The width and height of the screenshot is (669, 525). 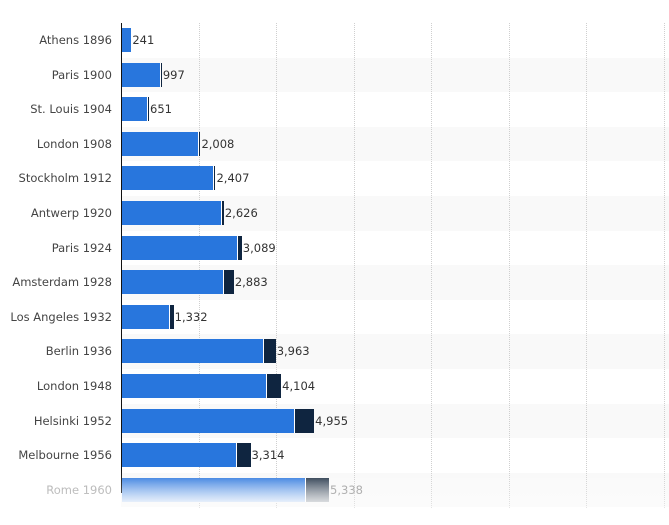 What do you see at coordinates (62, 282) in the screenshot?
I see `category-label: Amsterdam 1928` at bounding box center [62, 282].